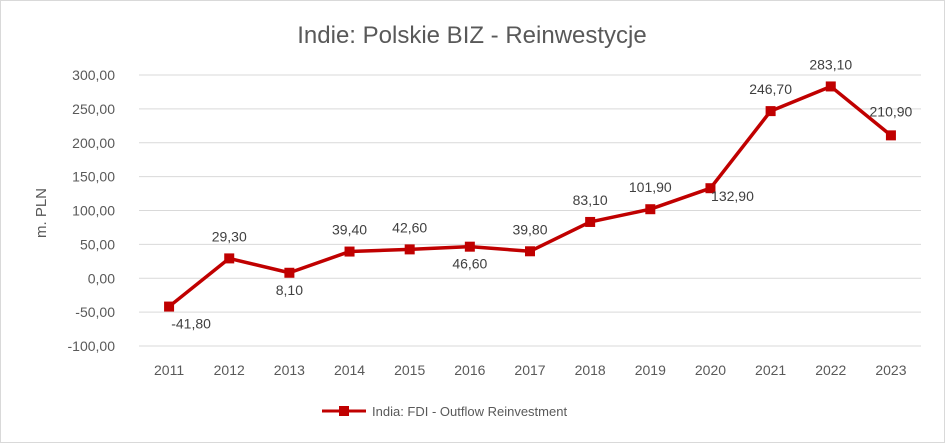 The height and width of the screenshot is (447, 945). I want to click on data-label: 132,90, so click(732, 196).